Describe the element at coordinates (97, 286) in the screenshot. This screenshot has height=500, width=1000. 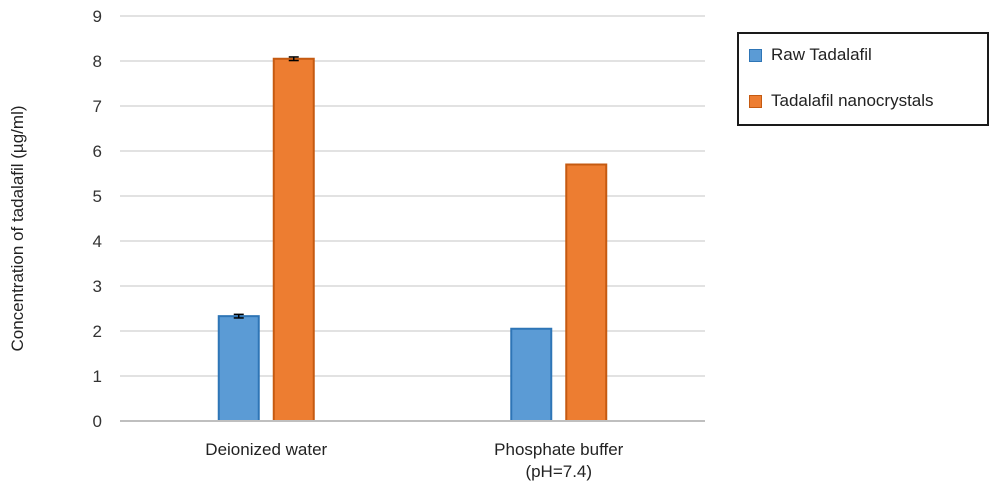
I see `y-tick-label: 3` at that location.